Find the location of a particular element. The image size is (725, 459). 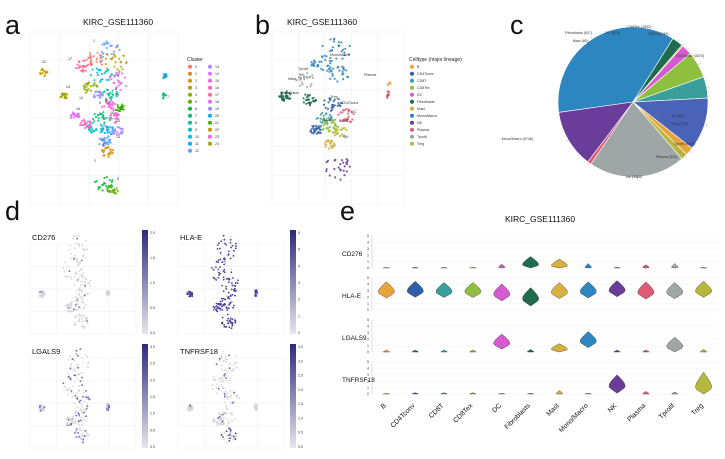

pie-label: DC (610) is located at coordinates (612, 33).